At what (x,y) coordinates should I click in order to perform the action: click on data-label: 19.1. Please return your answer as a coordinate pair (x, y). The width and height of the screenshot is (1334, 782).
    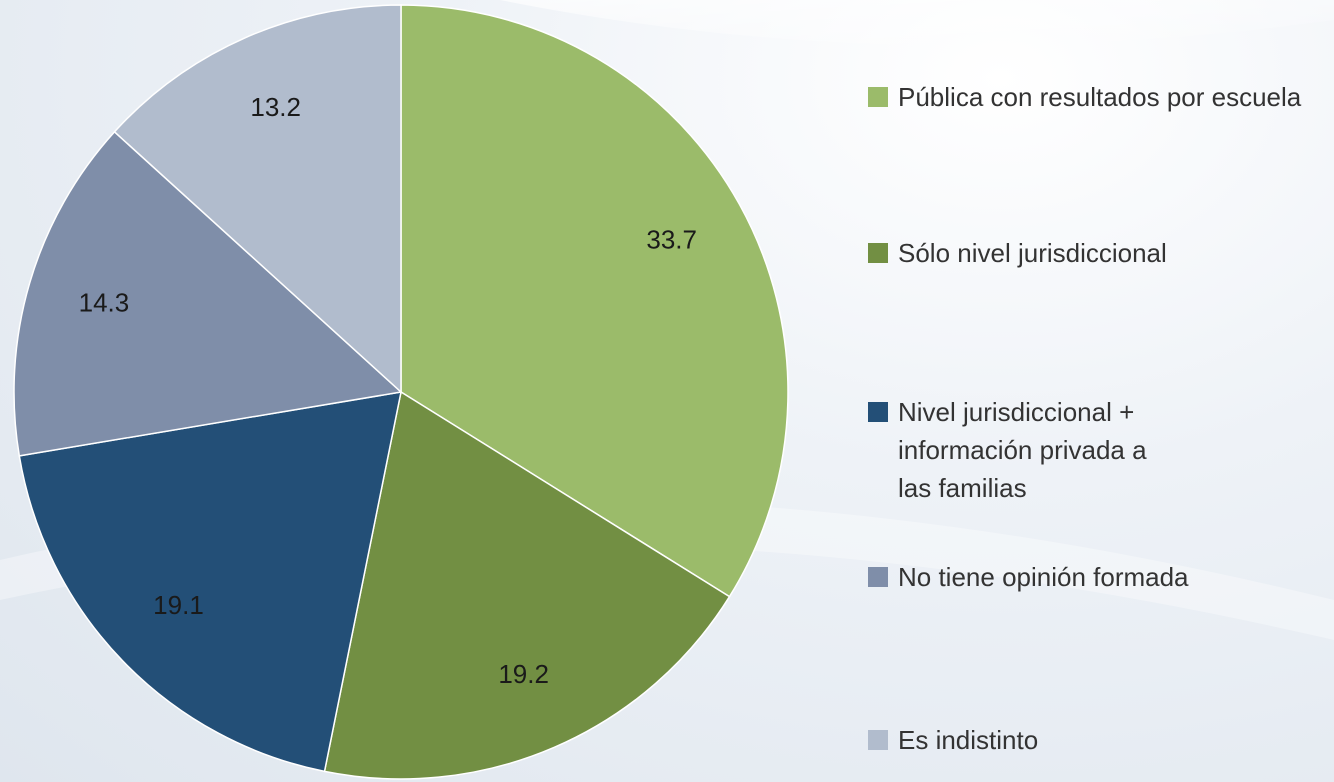
    Looking at the image, I should click on (178, 605).